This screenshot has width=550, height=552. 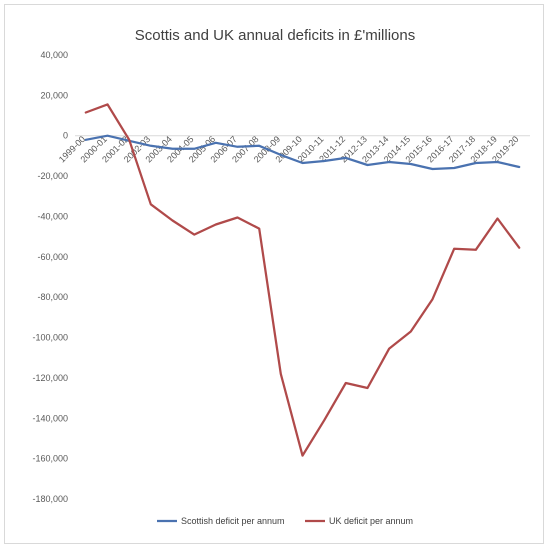 I want to click on y-tick-label: -100,000, so click(x=50, y=338).